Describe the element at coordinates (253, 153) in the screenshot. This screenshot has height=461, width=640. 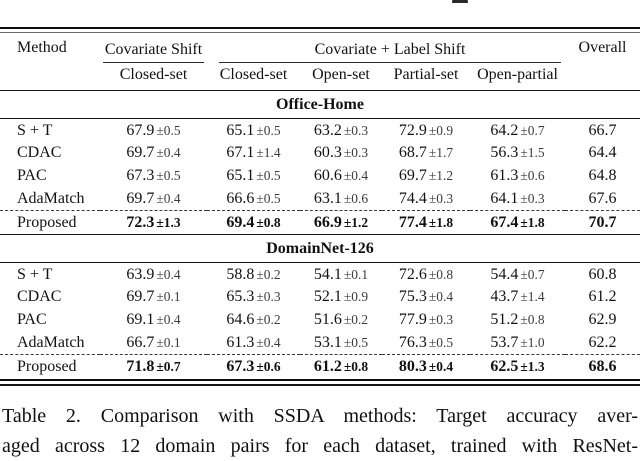
I see `value-cell: 67.1 ±1.4` at that location.